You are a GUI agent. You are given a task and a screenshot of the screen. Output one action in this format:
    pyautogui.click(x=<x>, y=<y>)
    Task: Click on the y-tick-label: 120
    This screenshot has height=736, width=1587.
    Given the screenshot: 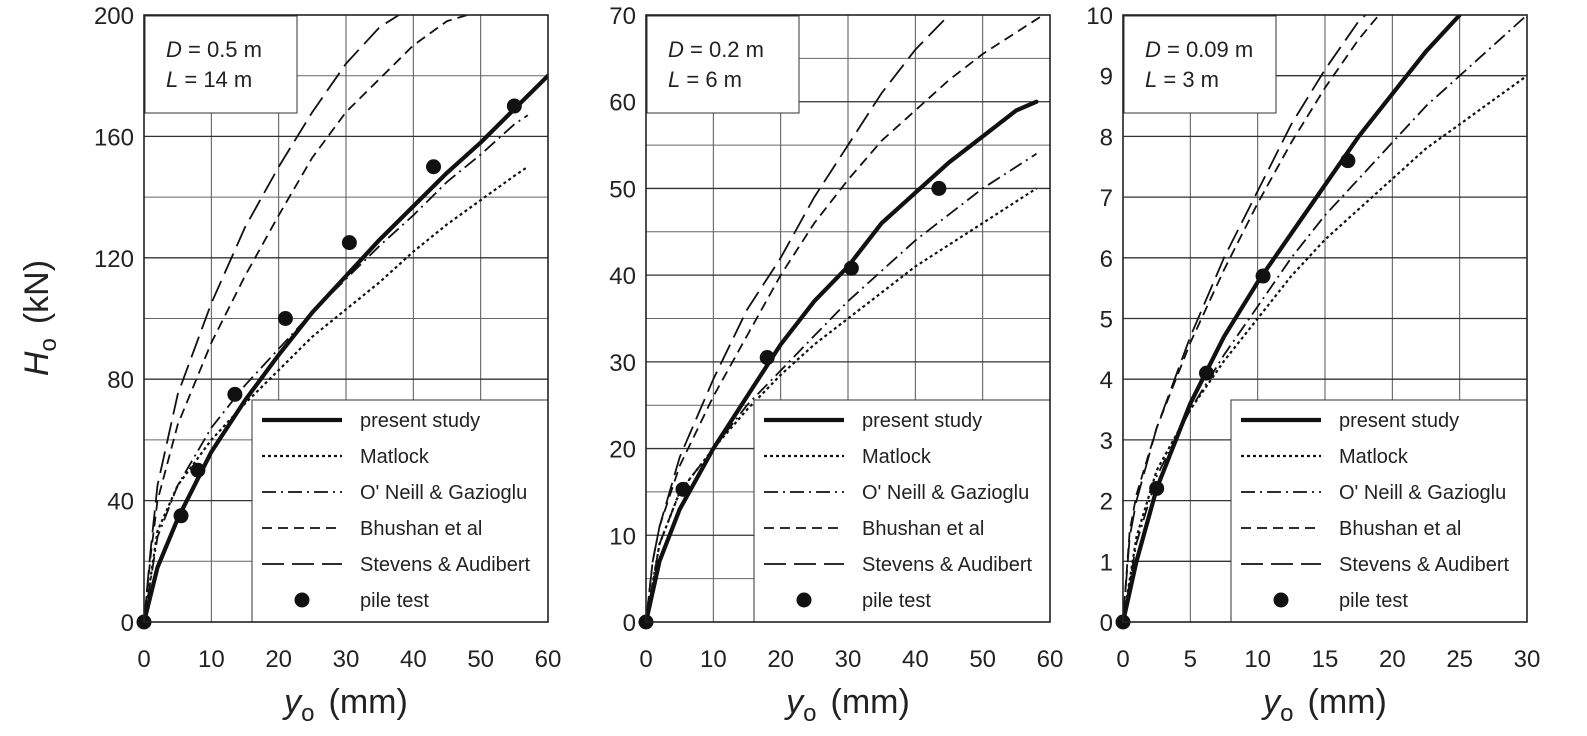 What is the action you would take?
    pyautogui.click(x=114, y=259)
    